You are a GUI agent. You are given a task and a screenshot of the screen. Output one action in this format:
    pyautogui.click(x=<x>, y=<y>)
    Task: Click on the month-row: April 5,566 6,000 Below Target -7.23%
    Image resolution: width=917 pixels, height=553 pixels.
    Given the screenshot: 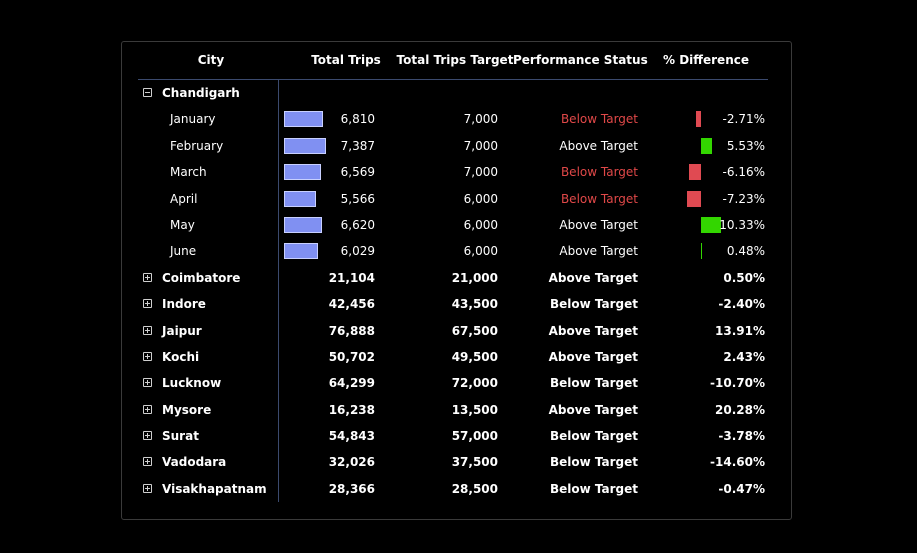 What is the action you would take?
    pyautogui.click(x=456, y=199)
    